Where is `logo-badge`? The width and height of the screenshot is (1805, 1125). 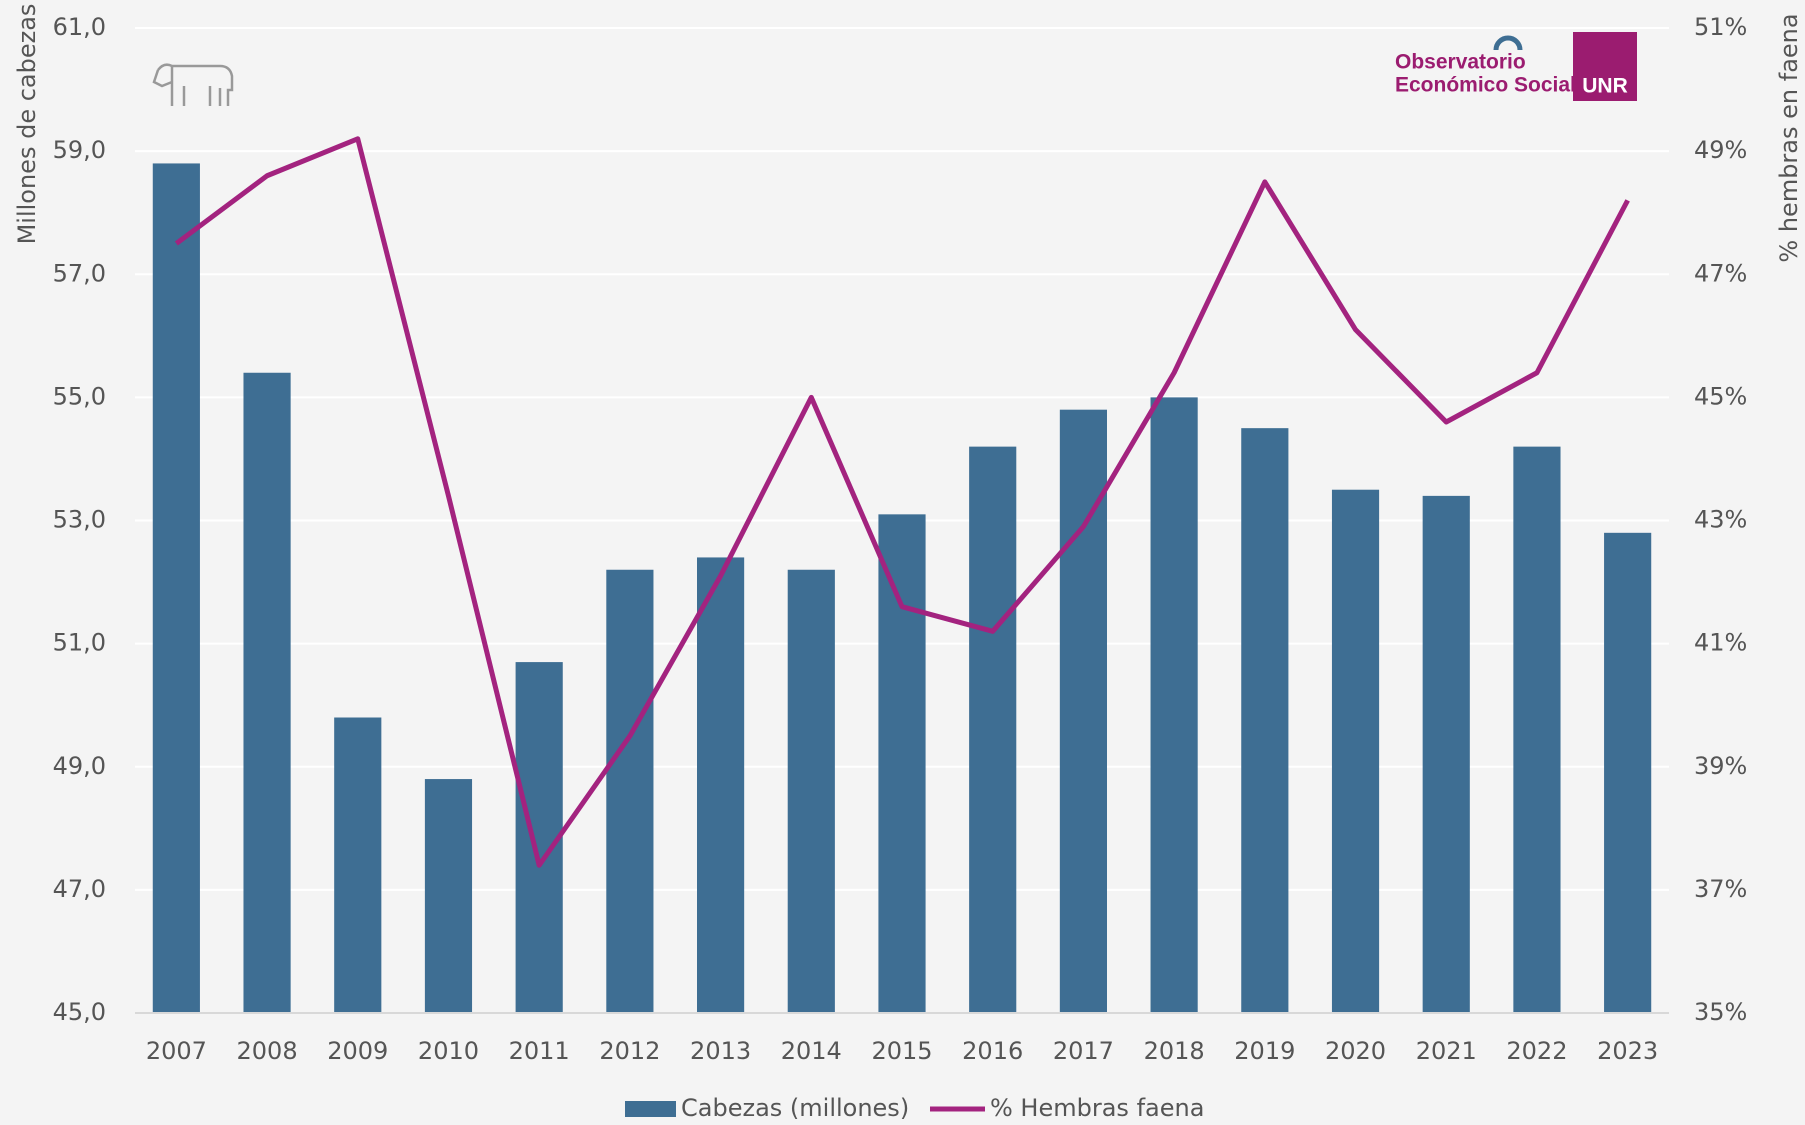
logo-badge is located at coordinates (1605, 66).